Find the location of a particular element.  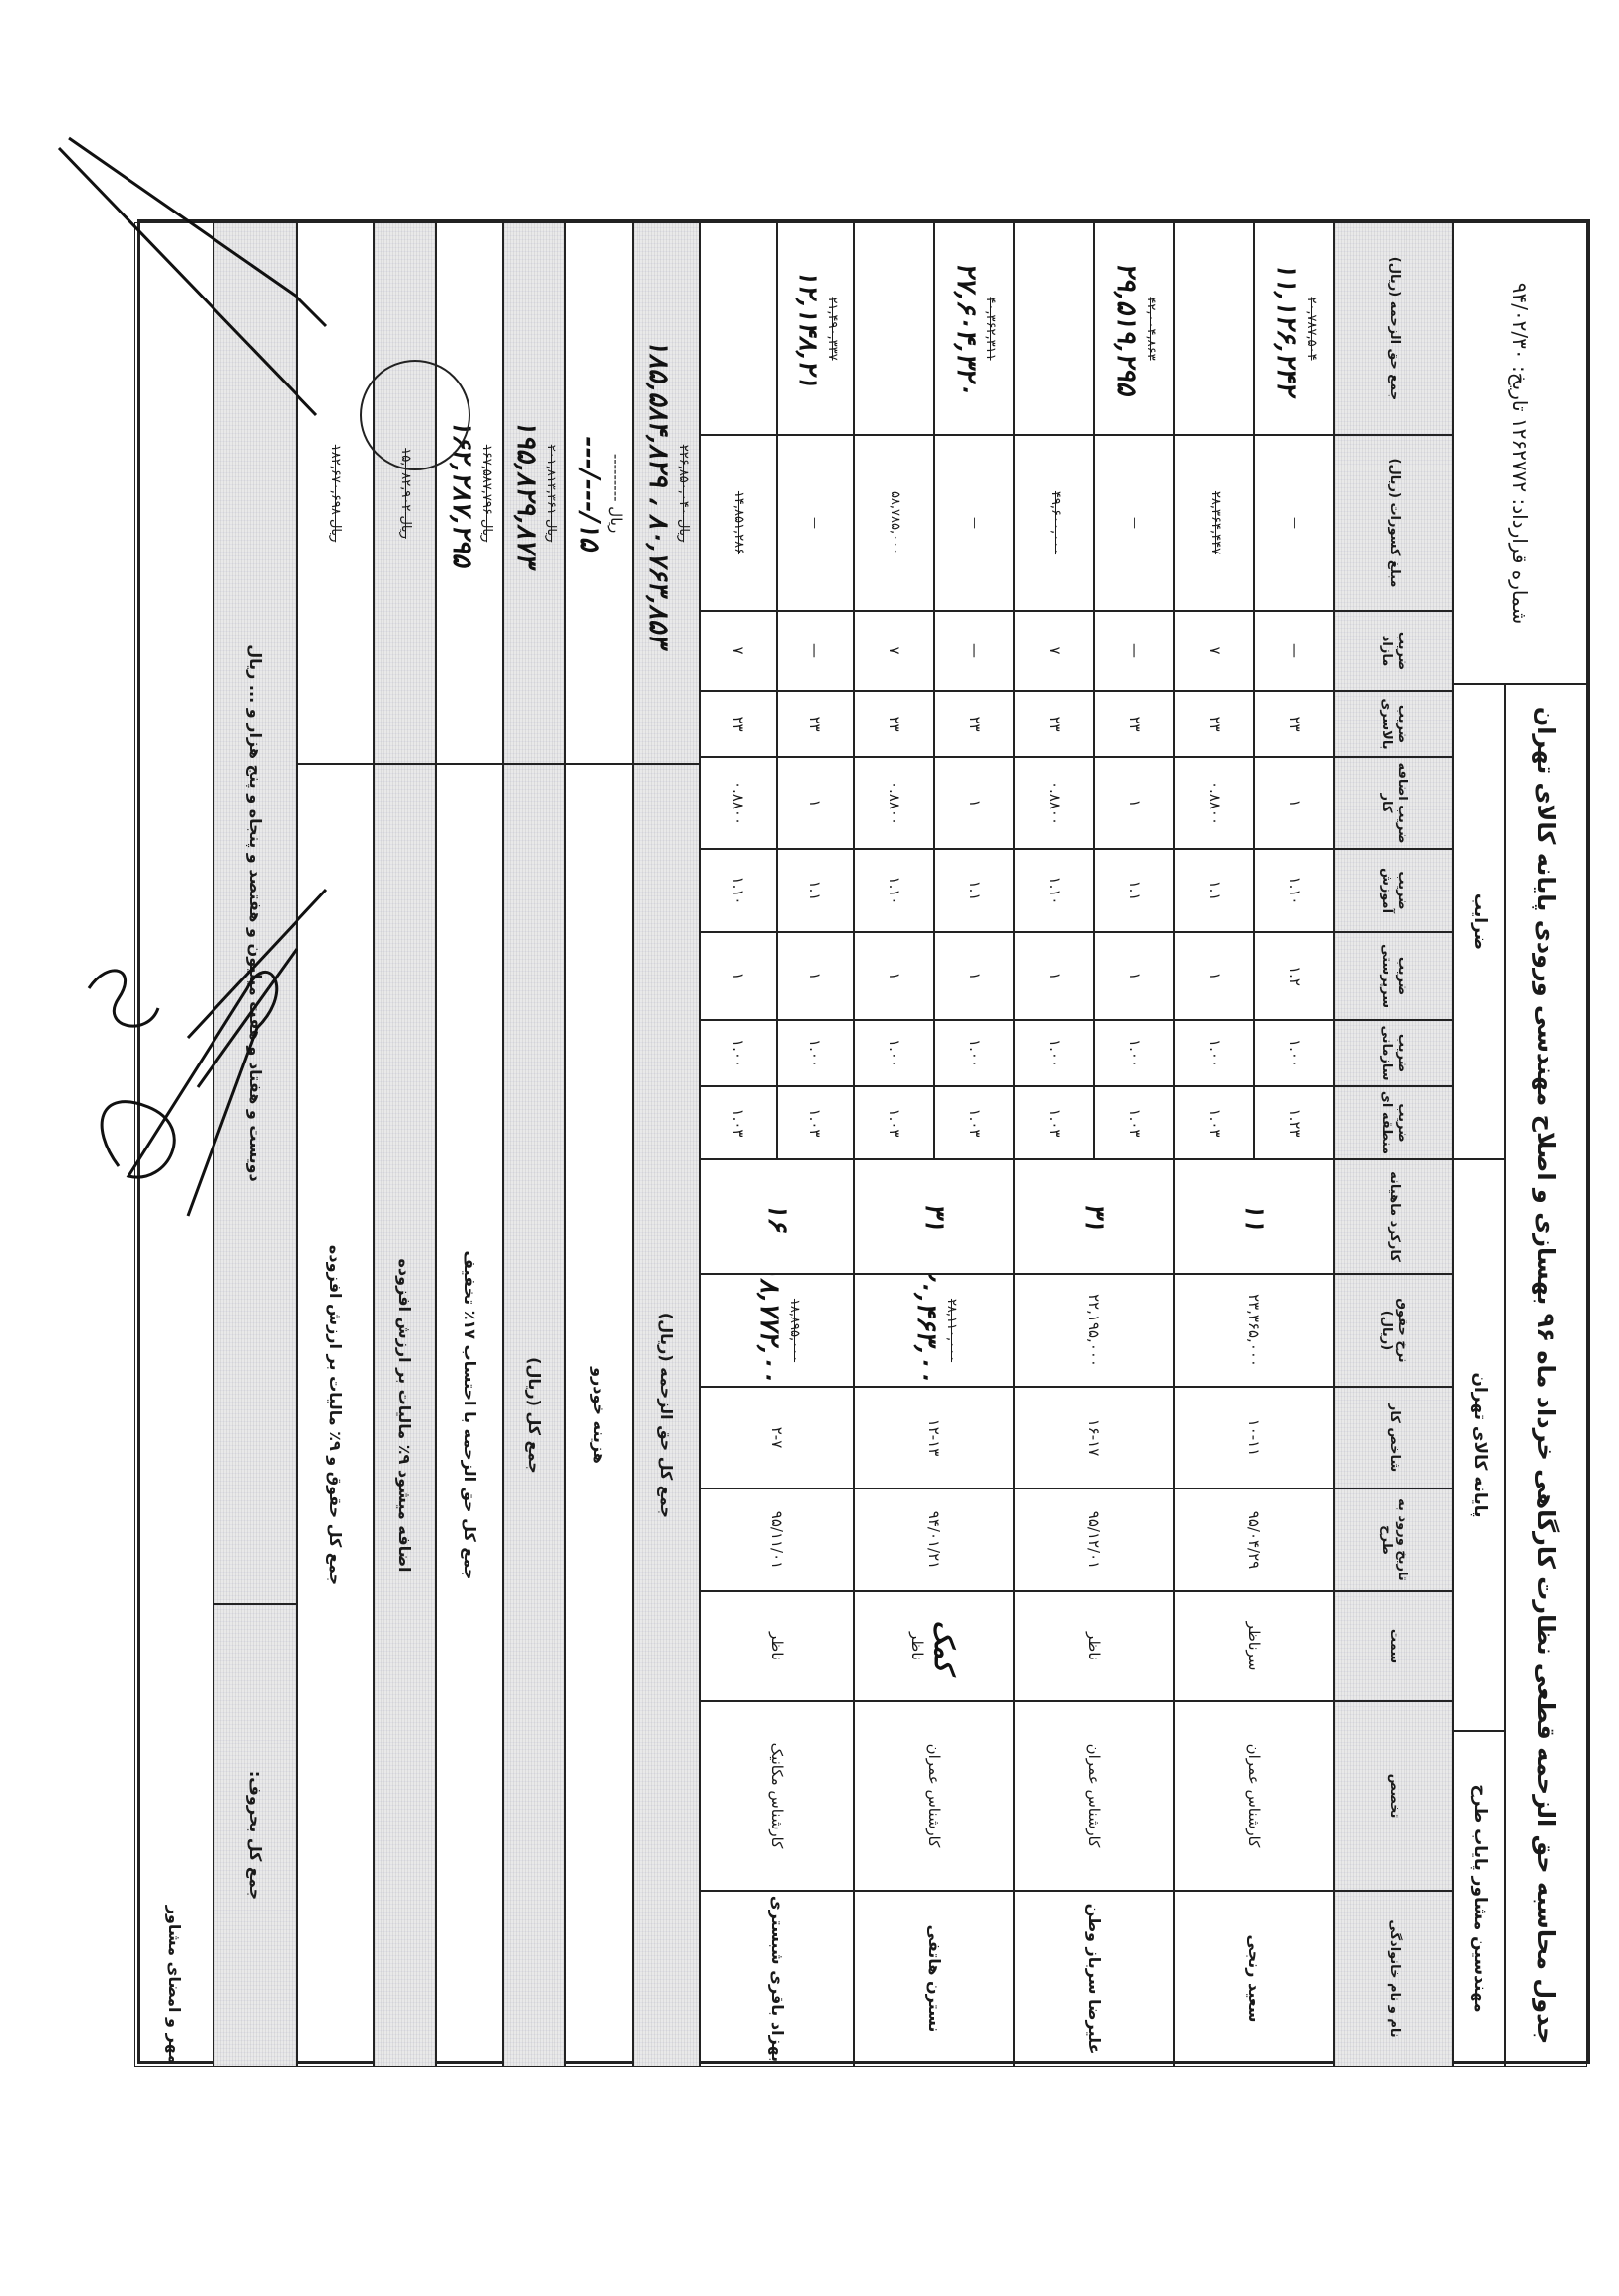

split-cell-a: ۱.۰۰ is located at coordinates (974, 1053).